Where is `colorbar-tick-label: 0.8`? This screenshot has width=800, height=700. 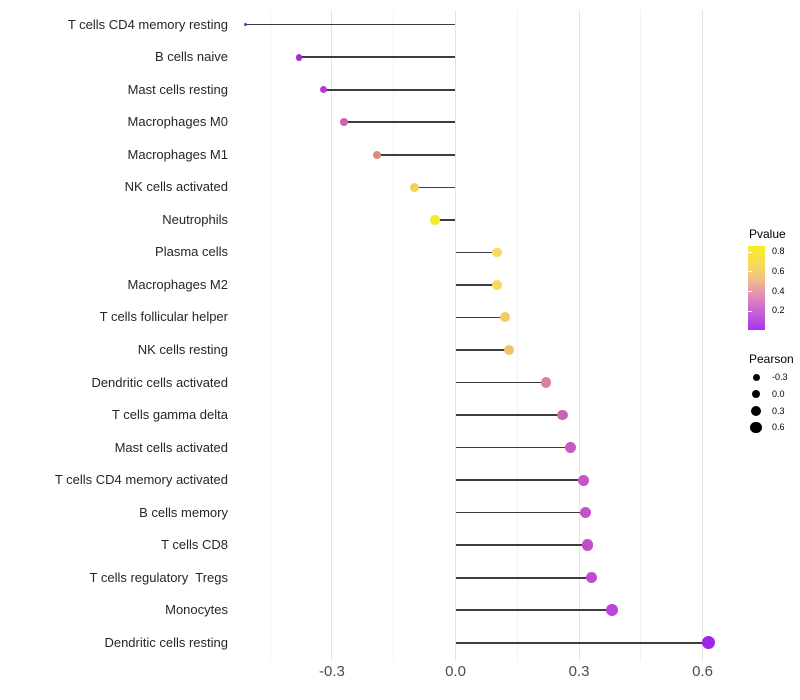 colorbar-tick-label: 0.8 is located at coordinates (778, 251).